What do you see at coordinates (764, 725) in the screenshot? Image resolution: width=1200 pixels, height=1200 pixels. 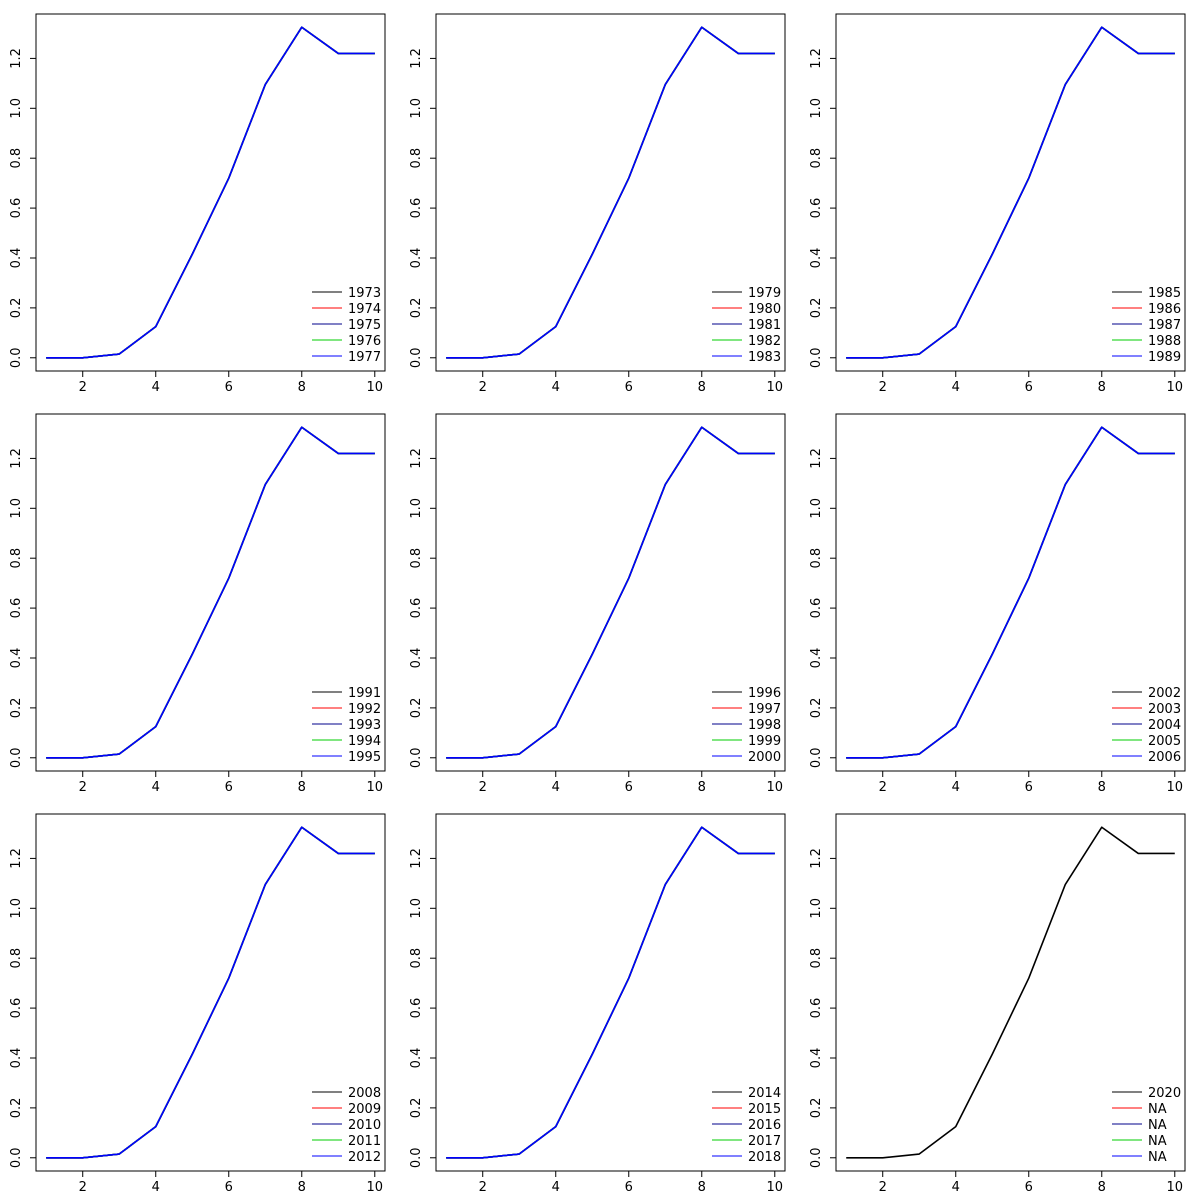 I see `legend-label: 1998` at bounding box center [764, 725].